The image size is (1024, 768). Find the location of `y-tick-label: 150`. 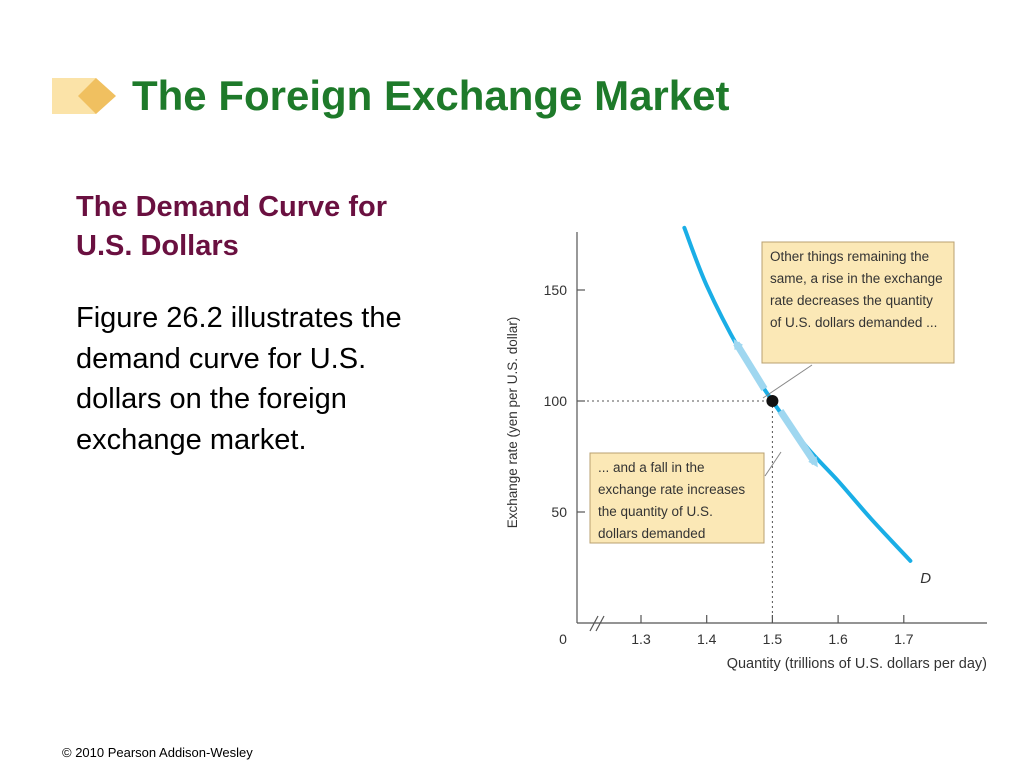

y-tick-label: 150 is located at coordinates (556, 290).